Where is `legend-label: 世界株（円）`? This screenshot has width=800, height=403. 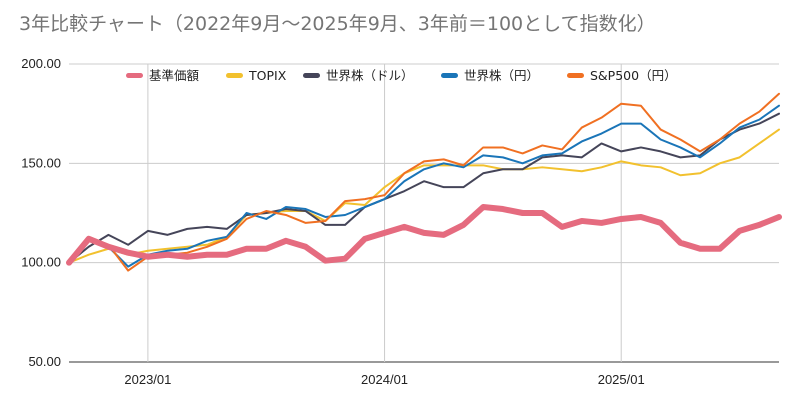
legend-label: 世界株（円） is located at coordinates (501, 75).